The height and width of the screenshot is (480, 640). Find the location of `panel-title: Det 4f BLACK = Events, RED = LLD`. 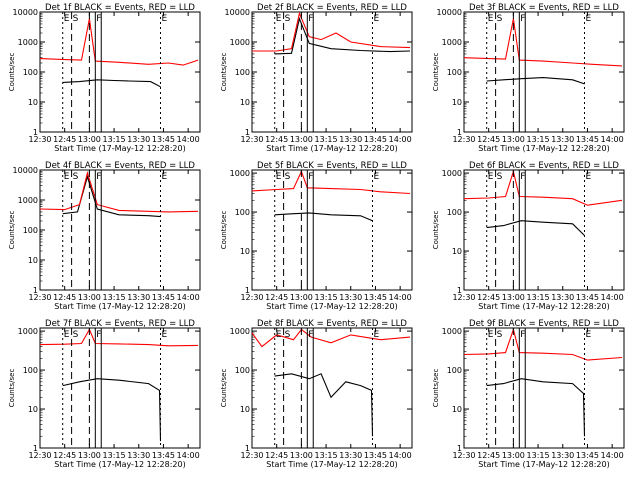

panel-title: Det 4f BLACK = Events, RED = LLD is located at coordinates (120, 166).